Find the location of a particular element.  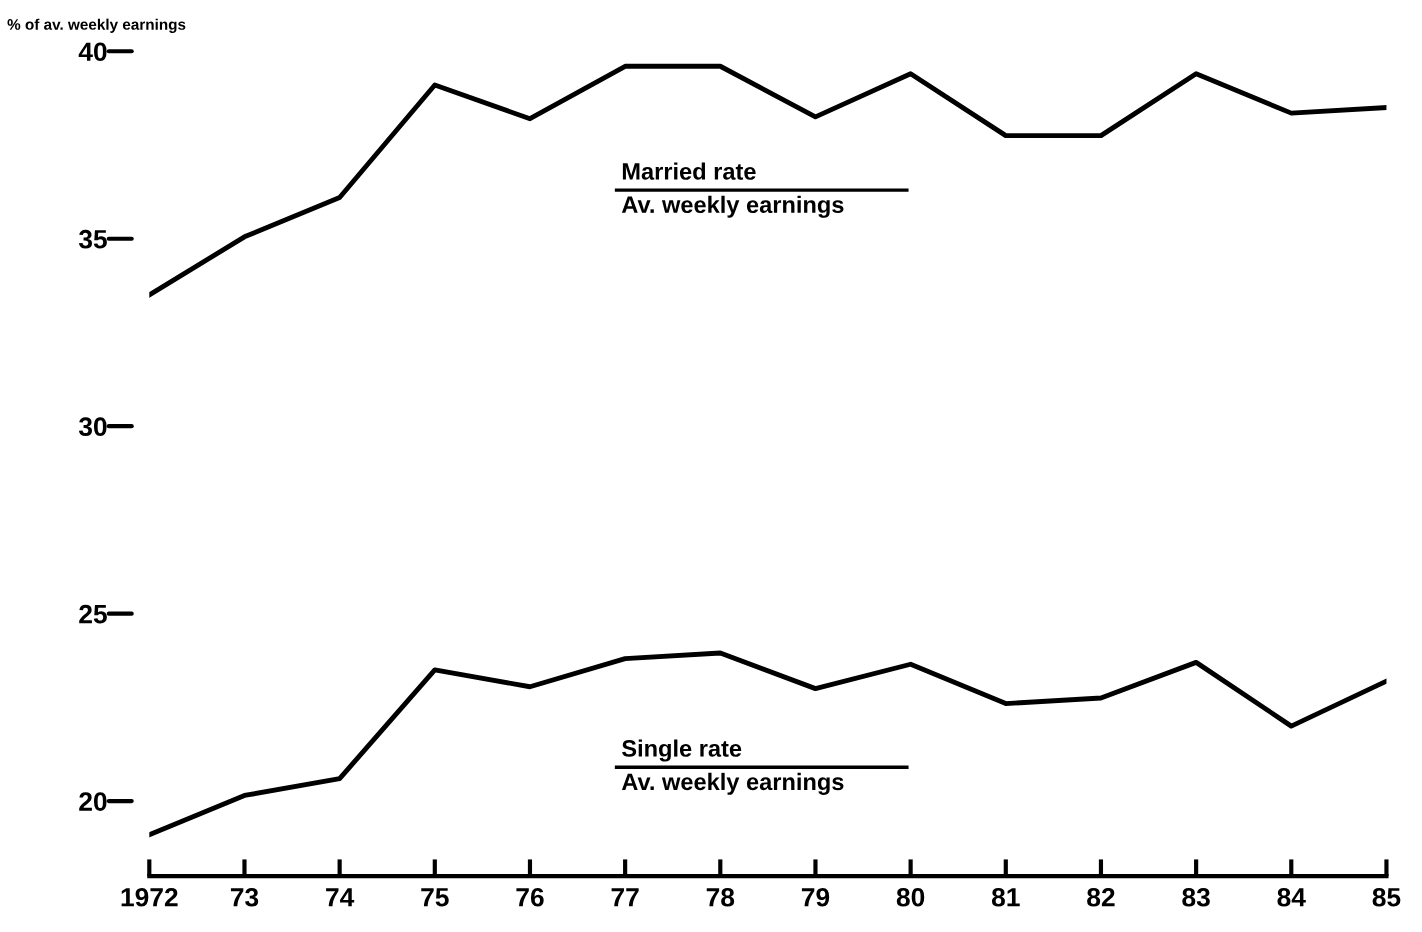

x-tick-label: 80 is located at coordinates (910, 897).